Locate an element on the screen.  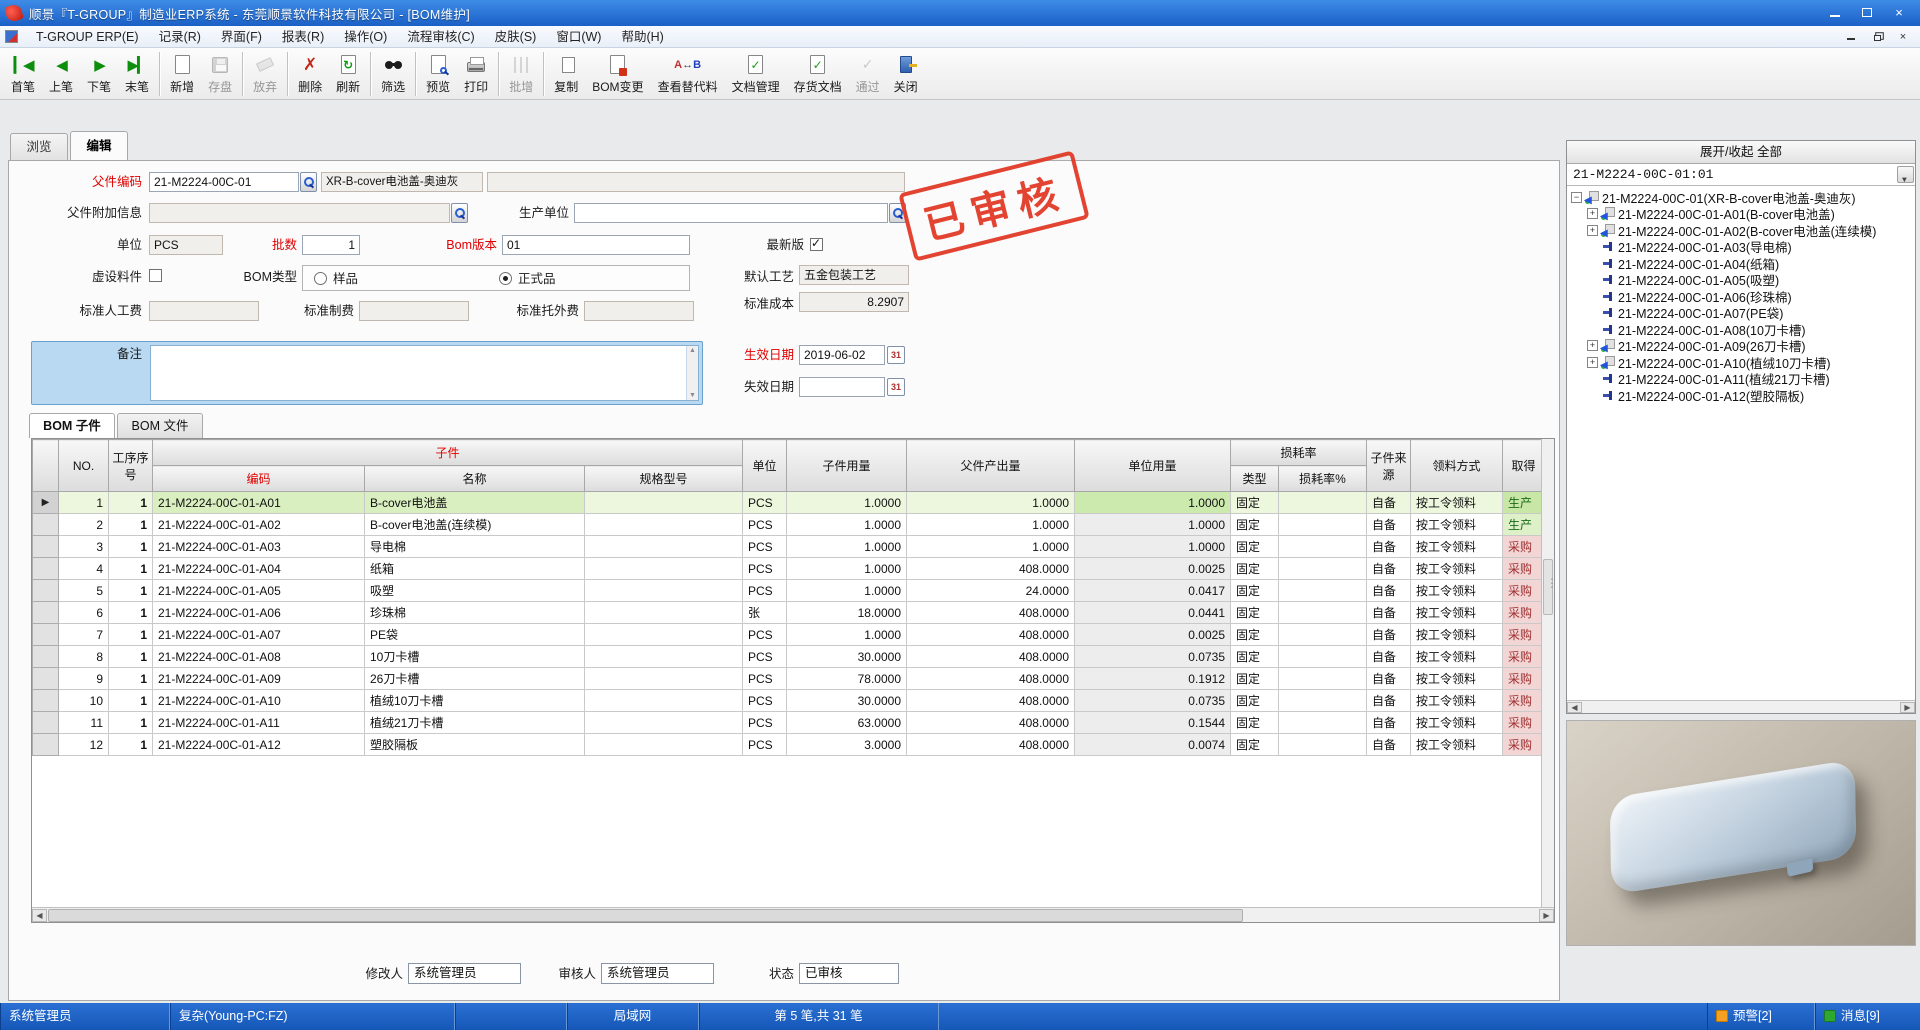
menu-item-8: 帮助(H) is located at coordinates (642, 36).